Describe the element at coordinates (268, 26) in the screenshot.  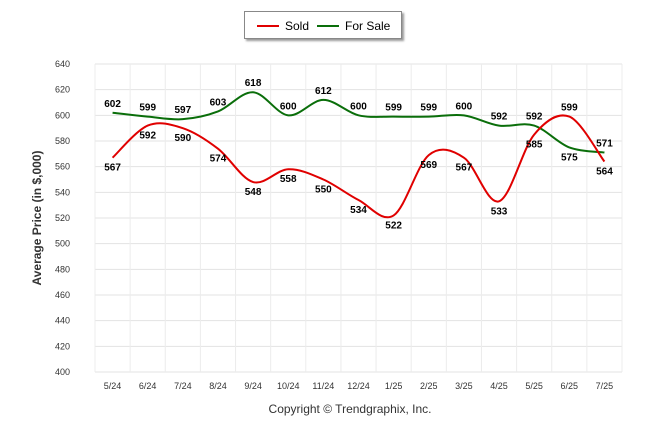
I see `legend-swatch-sold` at that location.